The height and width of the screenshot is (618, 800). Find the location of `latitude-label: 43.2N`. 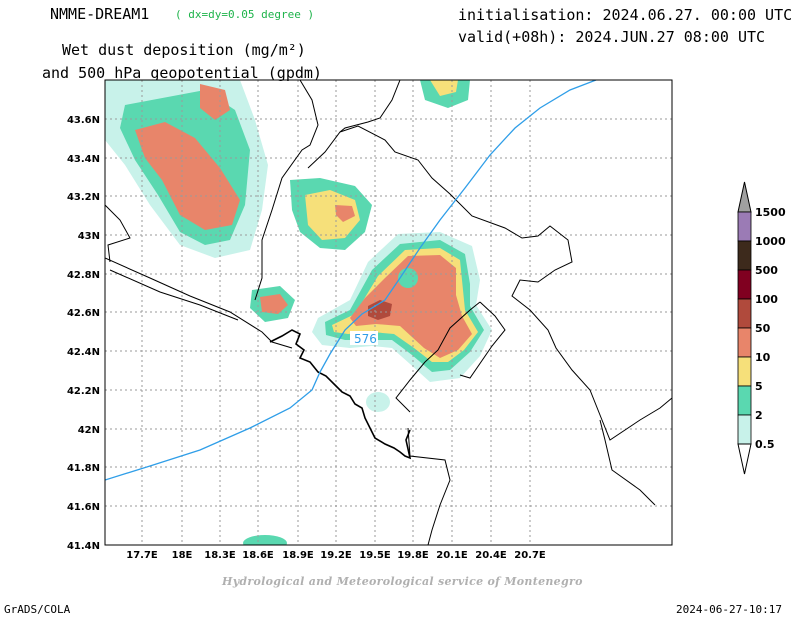

latitude-label: 43.2N is located at coordinates (83, 197).